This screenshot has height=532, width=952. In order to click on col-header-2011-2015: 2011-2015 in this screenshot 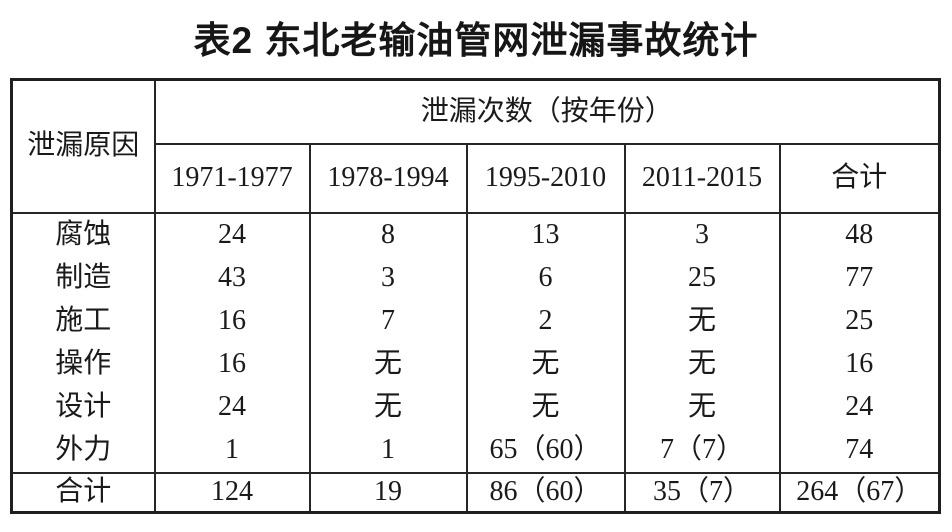, I will do `click(702, 178)`.